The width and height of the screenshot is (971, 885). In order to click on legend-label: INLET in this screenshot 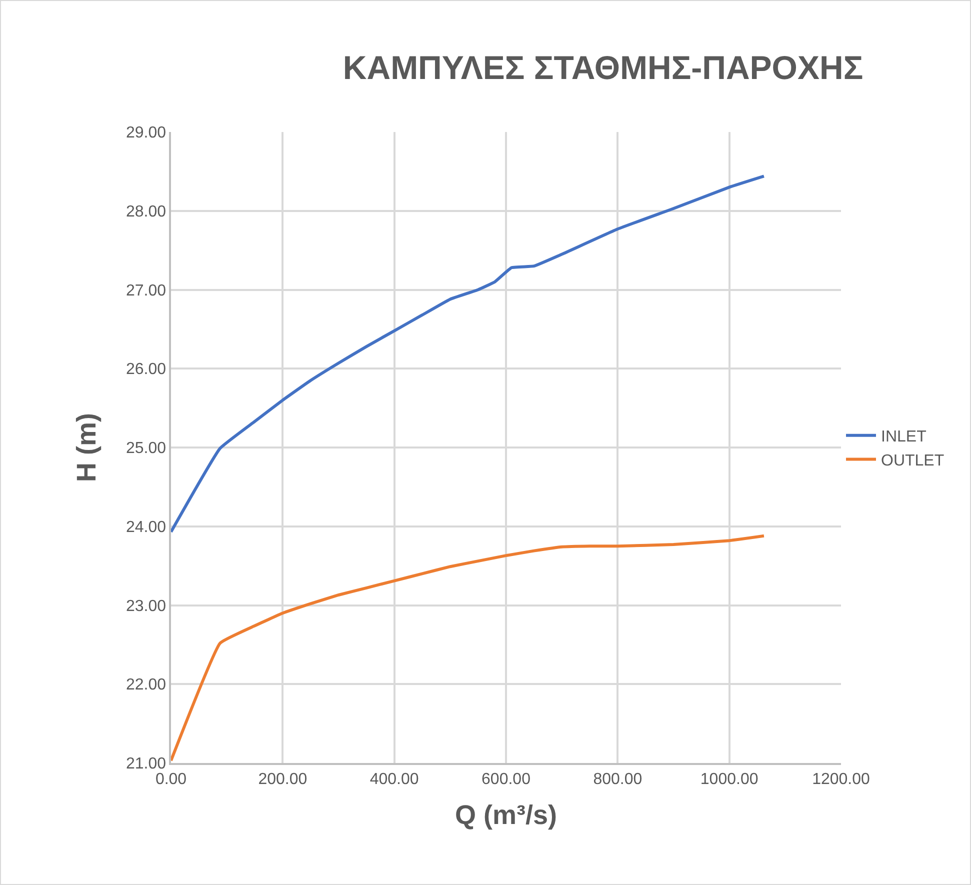, I will do `click(904, 437)`.